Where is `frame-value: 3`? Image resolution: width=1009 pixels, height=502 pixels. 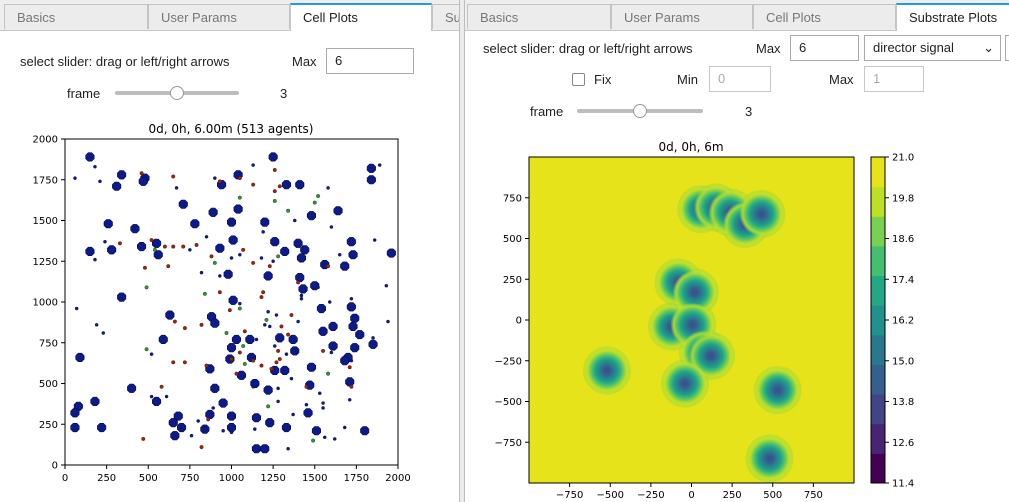 frame-value: 3 is located at coordinates (749, 111).